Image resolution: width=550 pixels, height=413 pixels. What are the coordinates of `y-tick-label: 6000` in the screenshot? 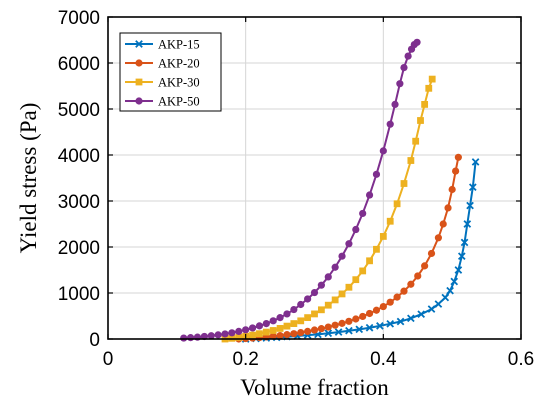 It's located at (79, 64).